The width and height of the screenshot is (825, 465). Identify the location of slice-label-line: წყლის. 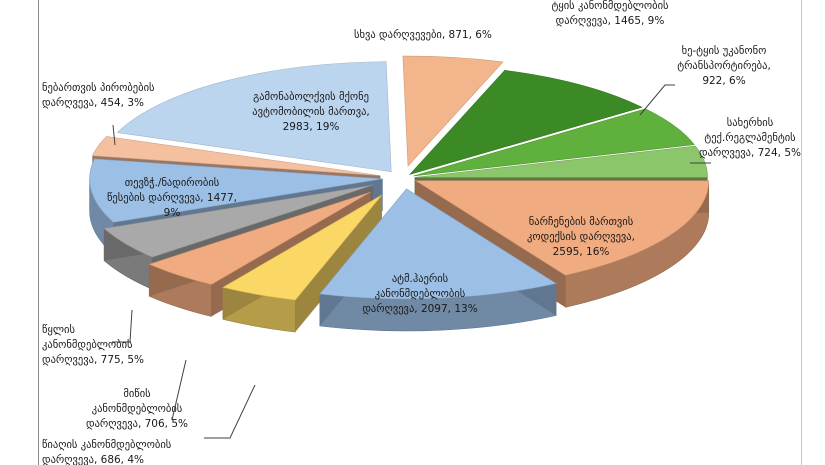
(58, 330).